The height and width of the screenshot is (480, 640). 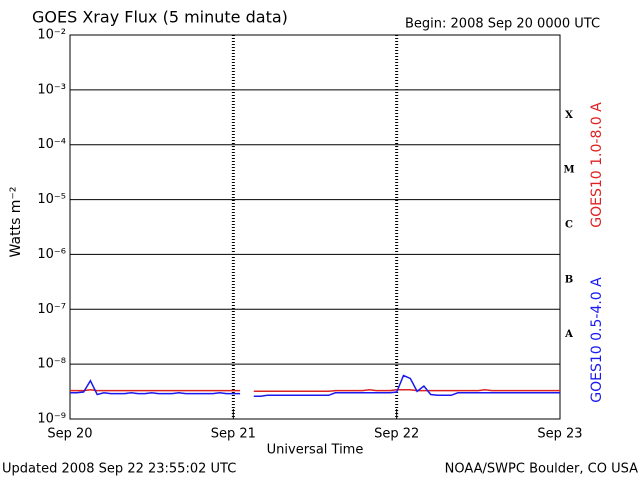 What do you see at coordinates (569, 279) in the screenshot?
I see `flare-class: B` at bounding box center [569, 279].